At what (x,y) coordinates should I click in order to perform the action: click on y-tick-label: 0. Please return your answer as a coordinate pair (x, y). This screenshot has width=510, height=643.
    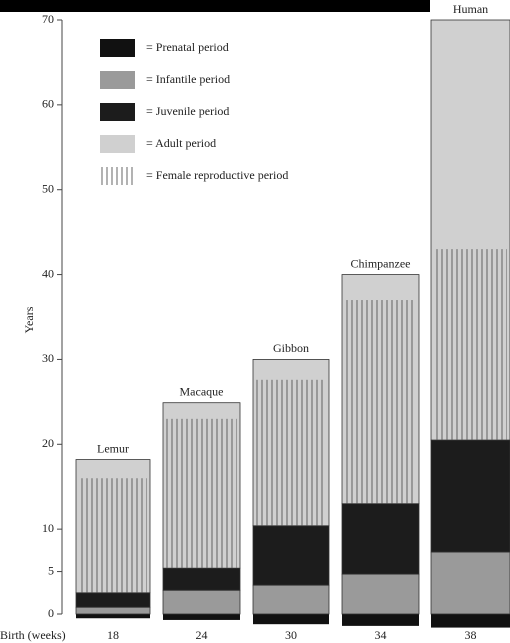
    Looking at the image, I should click on (51, 613).